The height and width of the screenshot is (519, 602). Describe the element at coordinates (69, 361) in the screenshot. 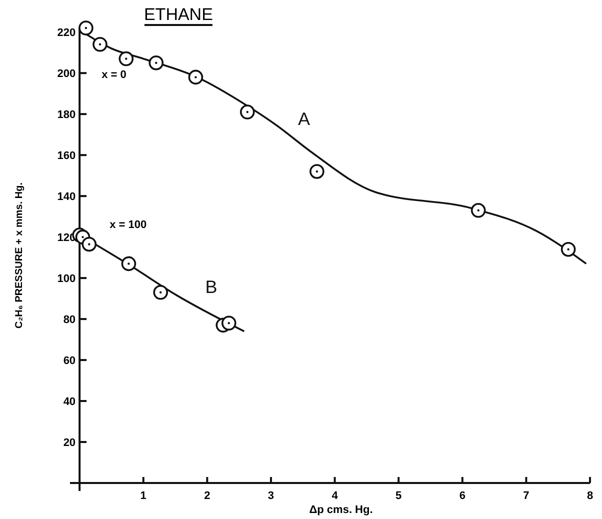

I see `y-tick-label: 60` at that location.